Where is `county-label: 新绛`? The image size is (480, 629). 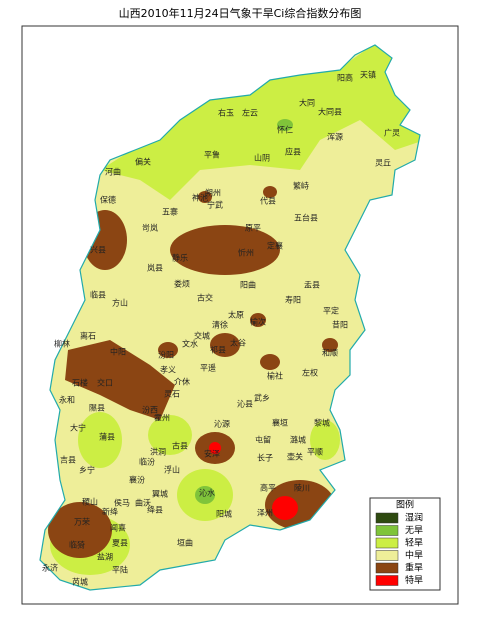 county-label: 新绛 is located at coordinates (110, 512).